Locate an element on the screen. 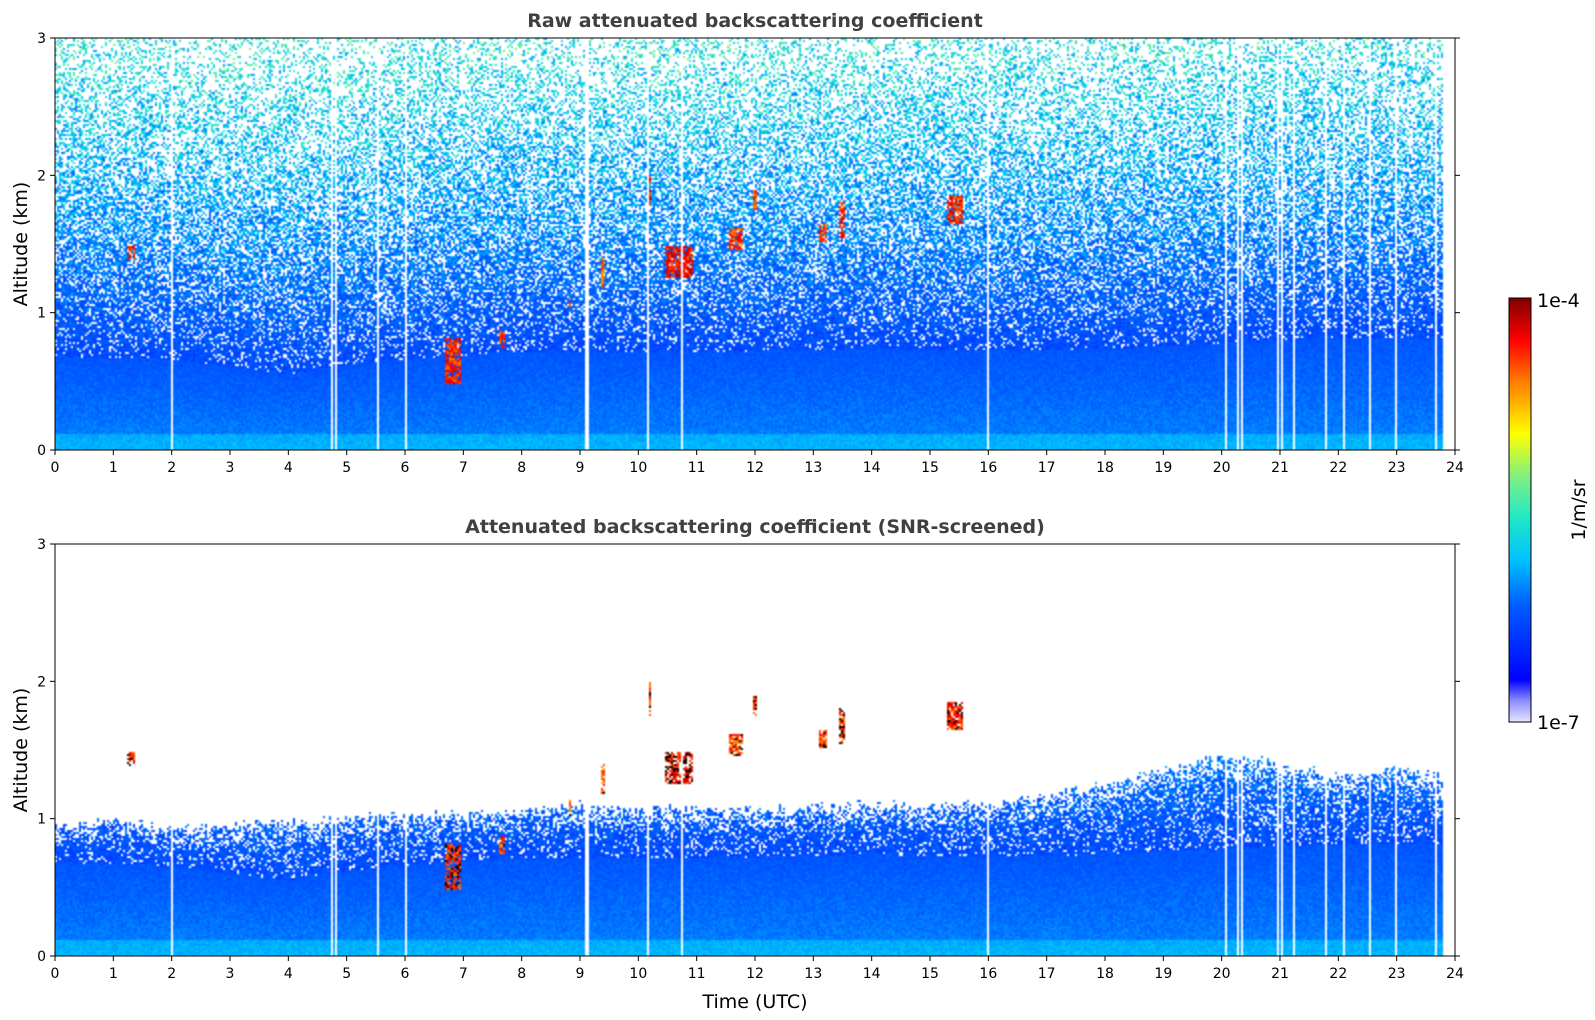  panel-screened-x-tick-label: 22 is located at coordinates (1338, 974).